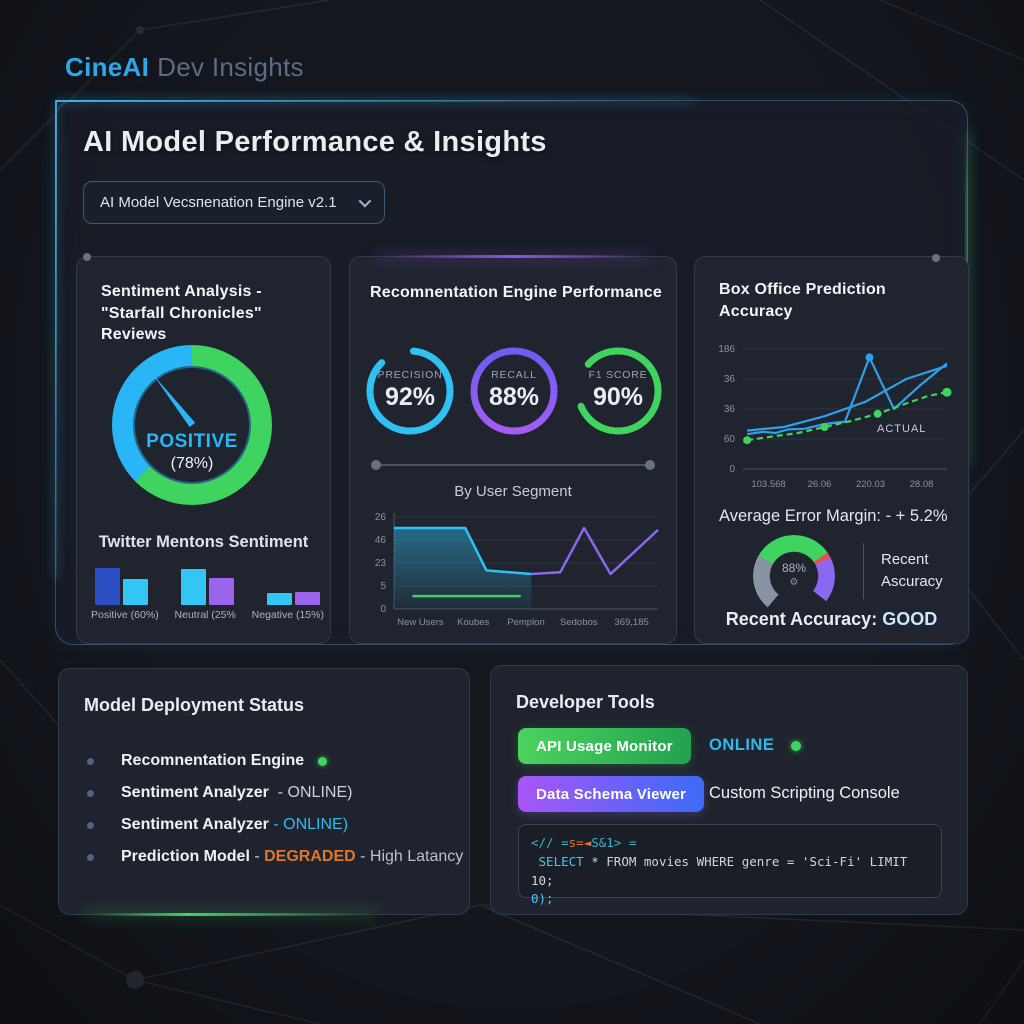  I want to click on status-text-segment: Recomnentation Engine, so click(213, 760).